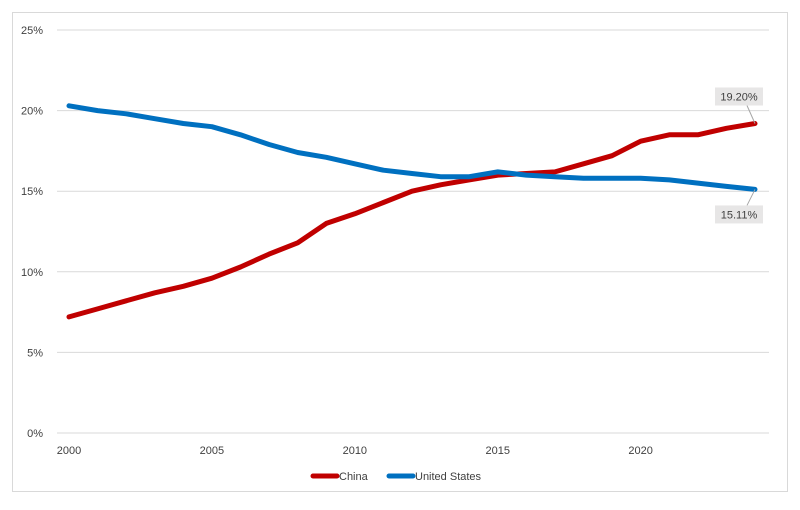 Image resolution: width=800 pixels, height=510 pixels. I want to click on legend-label: United States, so click(448, 477).